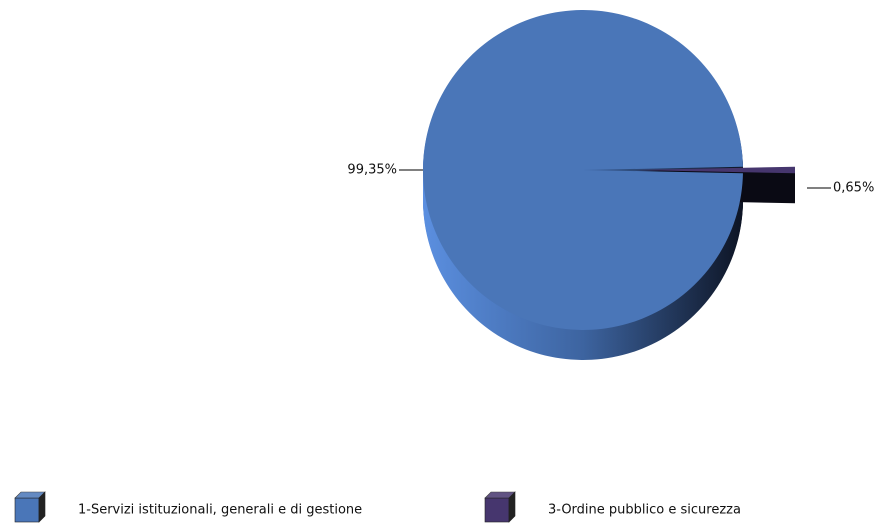  What do you see at coordinates (644, 510) in the screenshot?
I see `legend-label: 3-Ordine pubblico e sicurezza` at bounding box center [644, 510].